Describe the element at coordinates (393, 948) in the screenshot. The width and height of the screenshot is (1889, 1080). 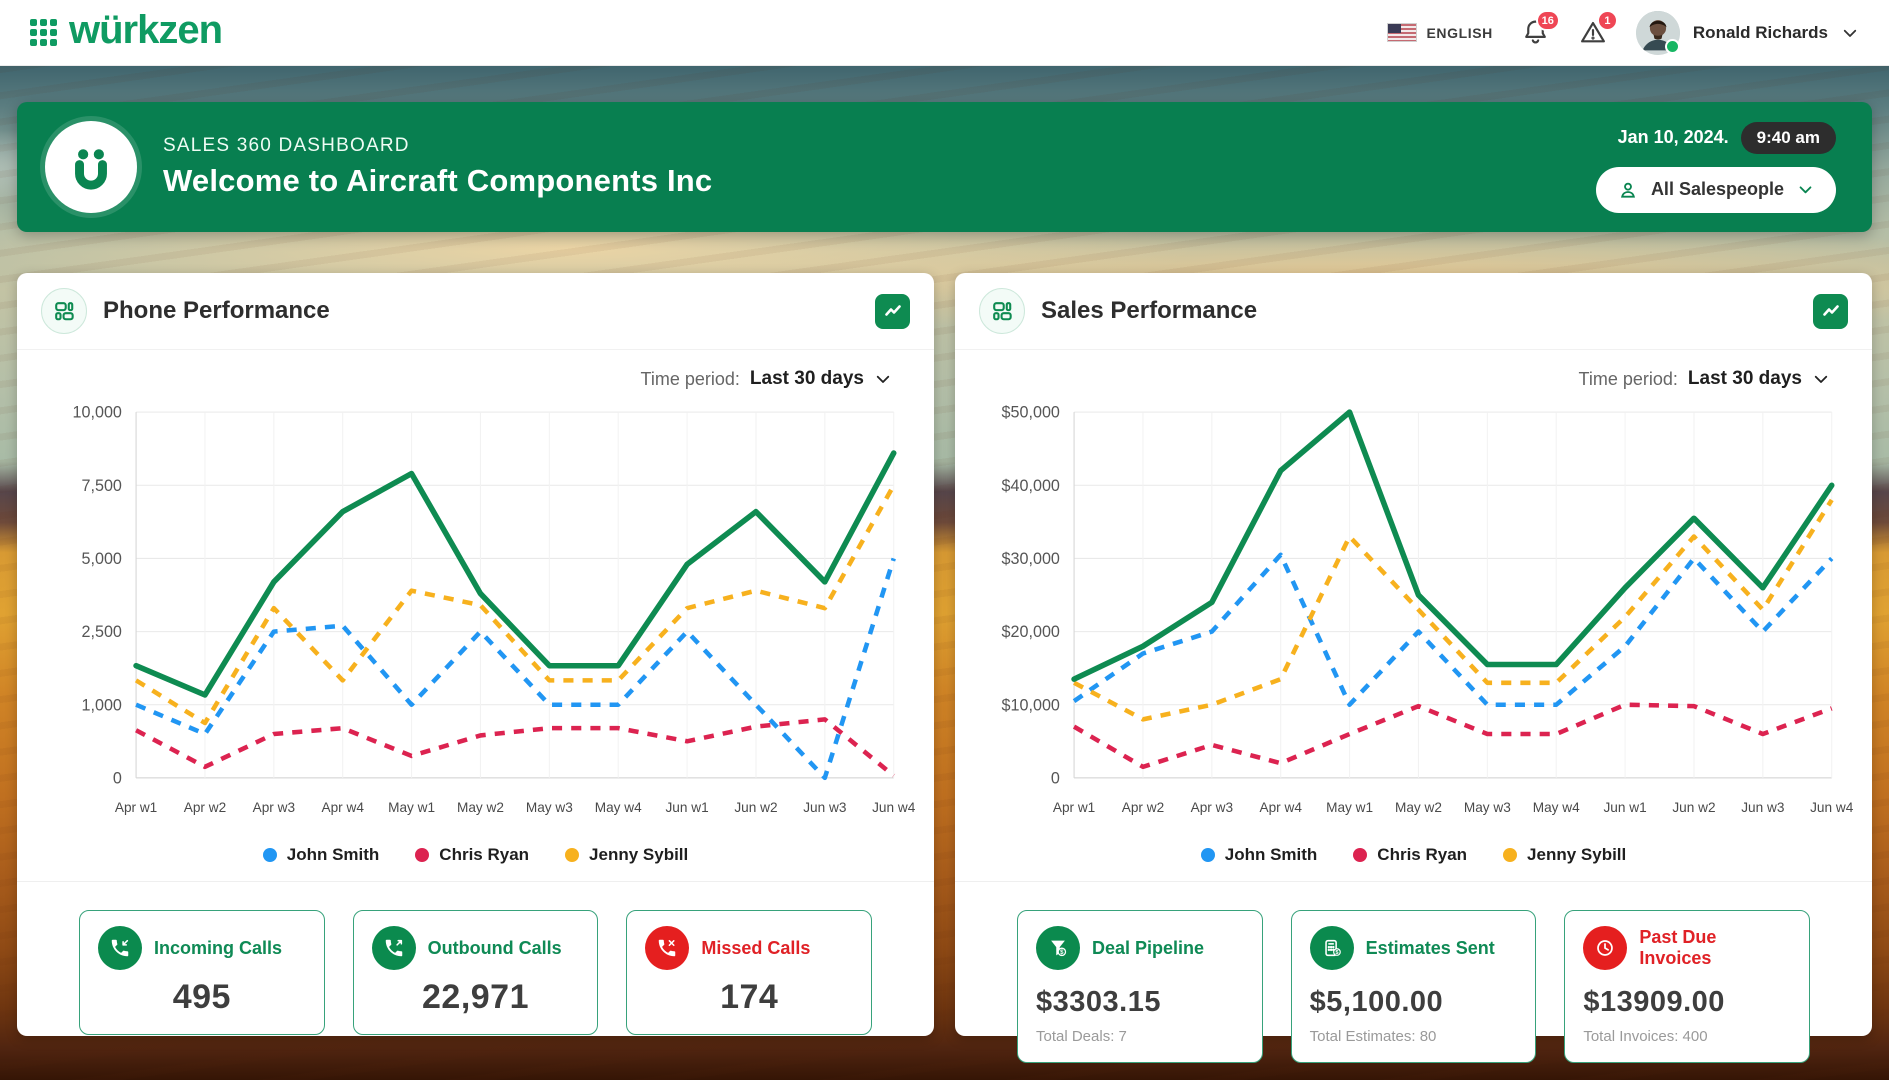
I see `outbound-call-icon` at that location.